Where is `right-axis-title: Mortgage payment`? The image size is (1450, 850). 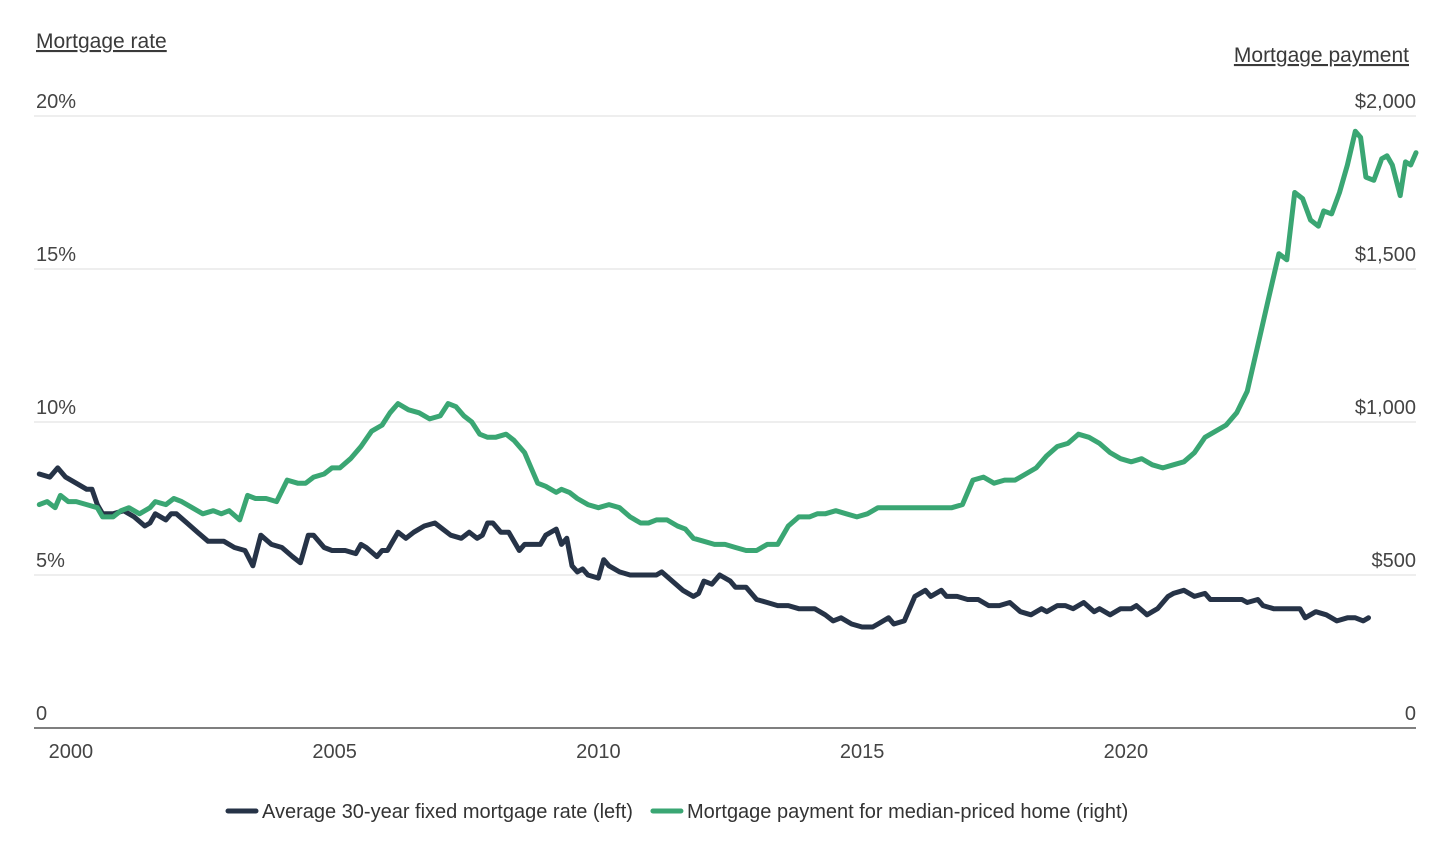
right-axis-title: Mortgage payment is located at coordinates (1321, 55).